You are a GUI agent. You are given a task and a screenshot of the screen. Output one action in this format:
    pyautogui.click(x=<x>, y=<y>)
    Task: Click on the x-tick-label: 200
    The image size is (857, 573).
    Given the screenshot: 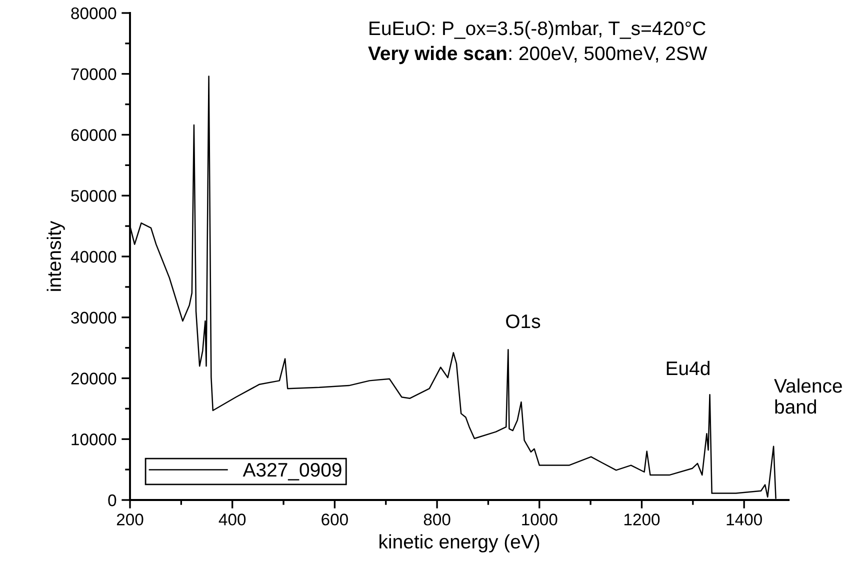 What is the action you would take?
    pyautogui.click(x=130, y=520)
    